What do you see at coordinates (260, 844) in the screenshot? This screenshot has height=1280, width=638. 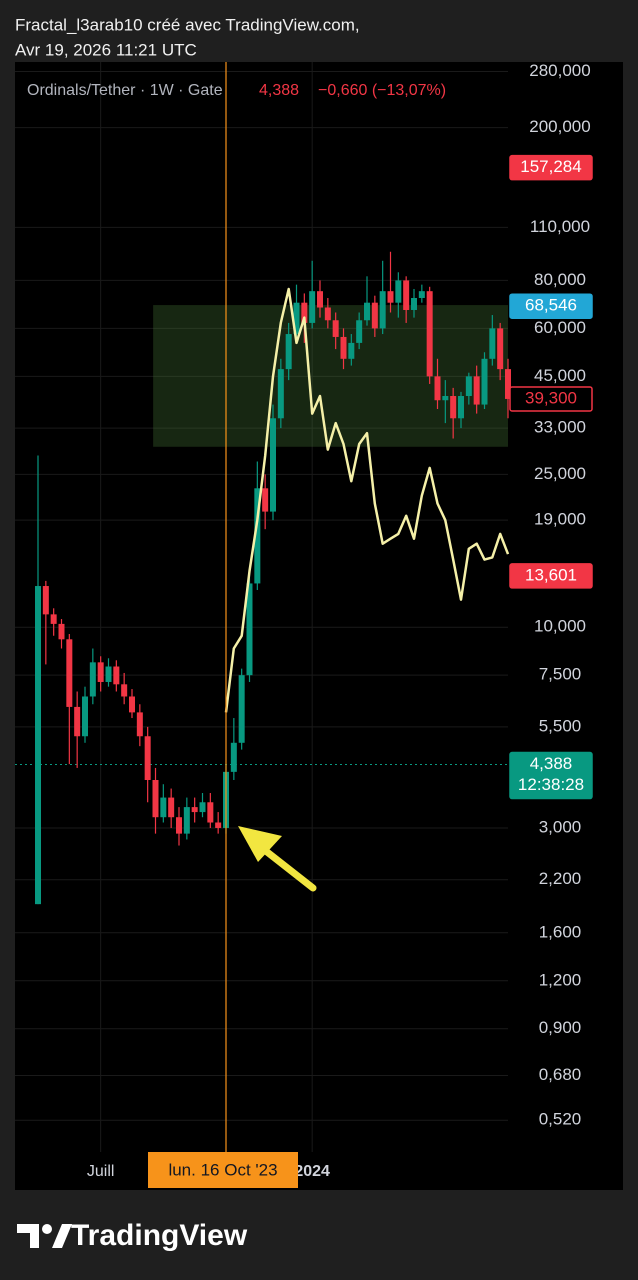 I see `arrow-head` at bounding box center [260, 844].